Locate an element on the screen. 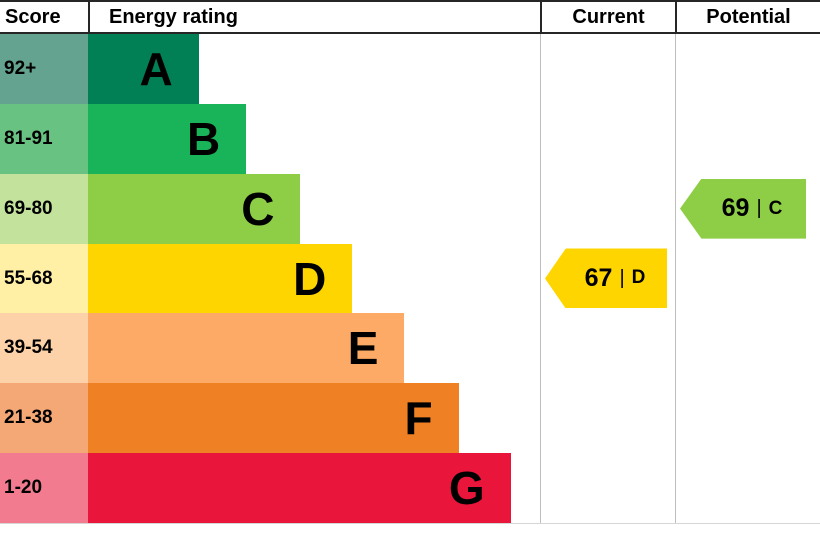 The image size is (820, 547). current-arrow: 67 | D is located at coordinates (606, 278).